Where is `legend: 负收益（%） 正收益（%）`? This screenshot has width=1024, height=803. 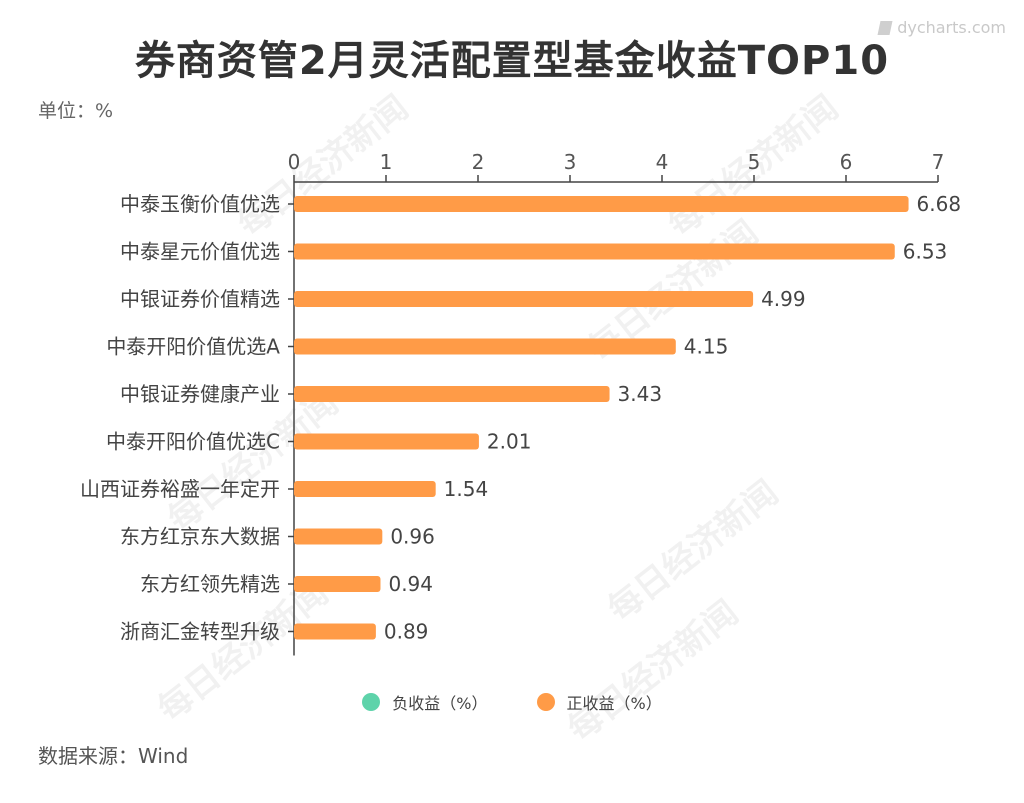 legend: 负收益（%） 正收益（%） is located at coordinates (512, 702).